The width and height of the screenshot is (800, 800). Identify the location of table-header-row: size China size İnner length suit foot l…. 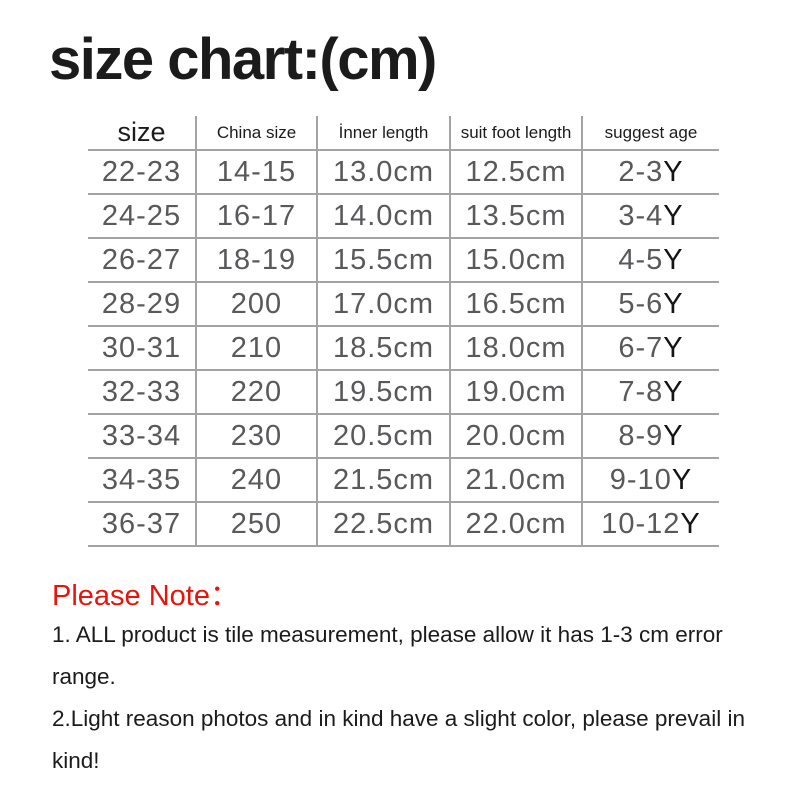
(403, 133).